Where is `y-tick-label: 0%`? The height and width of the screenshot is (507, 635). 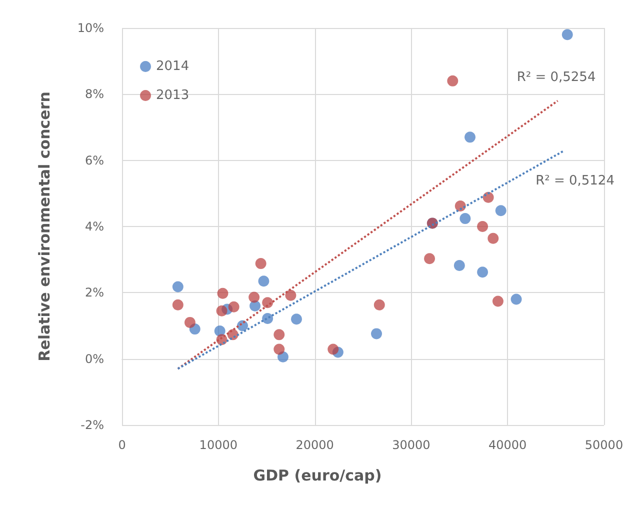
y-tick-label: 0% is located at coordinates (94, 359).